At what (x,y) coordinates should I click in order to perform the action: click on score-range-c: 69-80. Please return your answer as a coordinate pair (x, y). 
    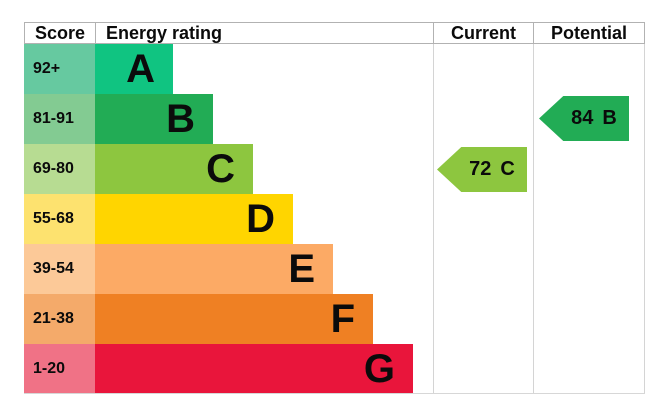
    Looking at the image, I should click on (59, 169).